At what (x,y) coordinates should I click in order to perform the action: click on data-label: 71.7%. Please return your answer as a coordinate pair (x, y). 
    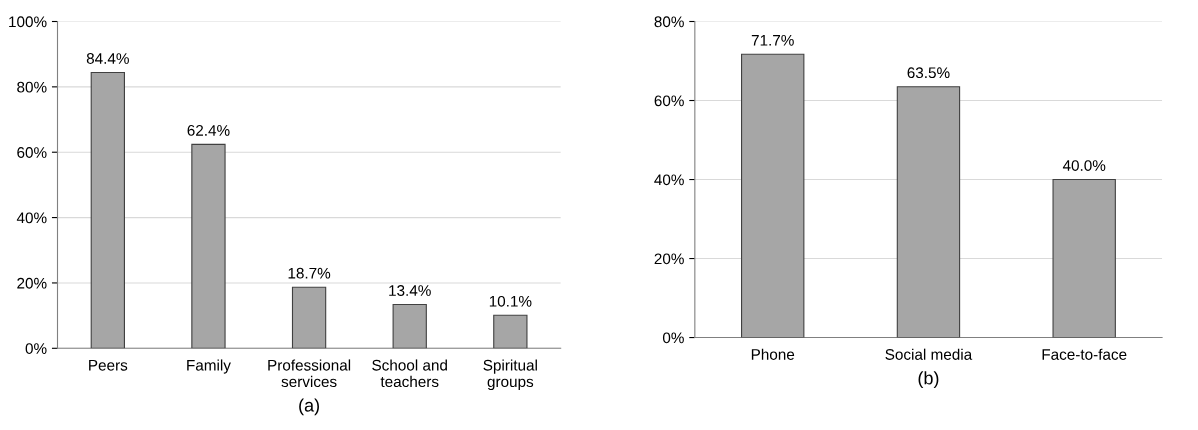
    Looking at the image, I should click on (772, 40).